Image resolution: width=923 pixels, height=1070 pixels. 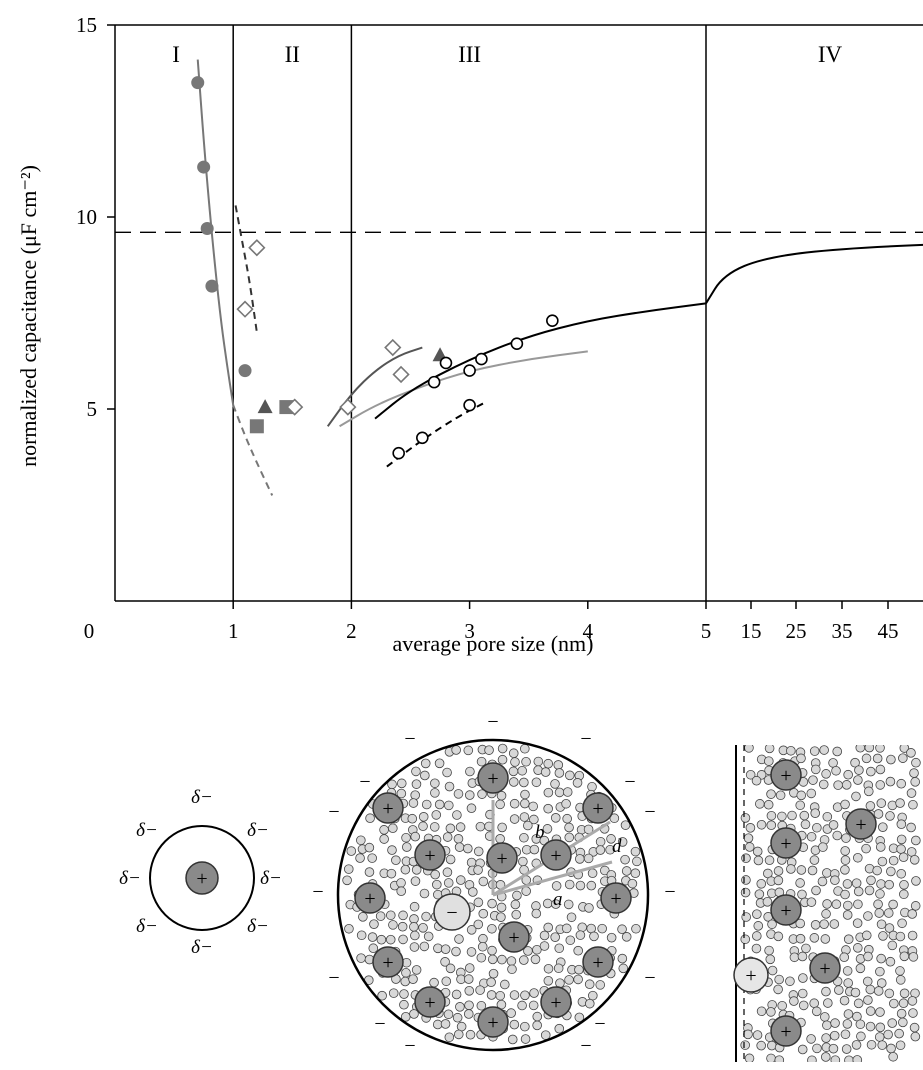 What do you see at coordinates (201, 879) in the screenshot?
I see `cation-sign: +` at bounding box center [201, 879].